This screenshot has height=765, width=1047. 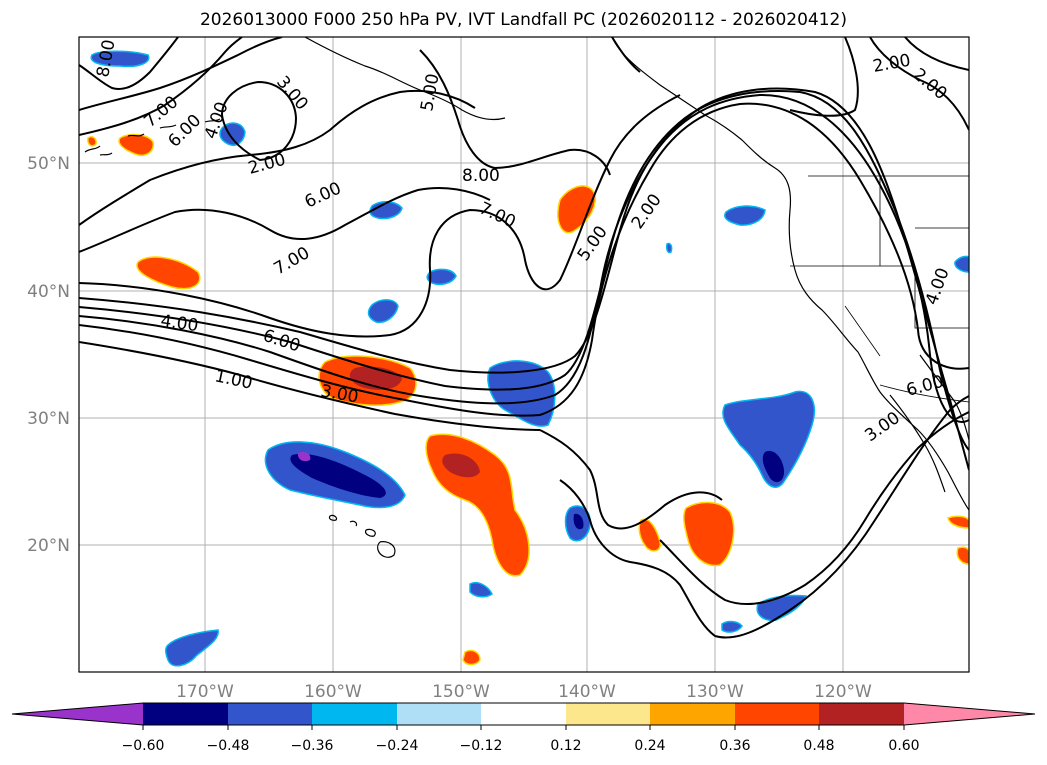 What do you see at coordinates (481, 176) in the screenshot?
I see `contour-label: 8.00` at bounding box center [481, 176].